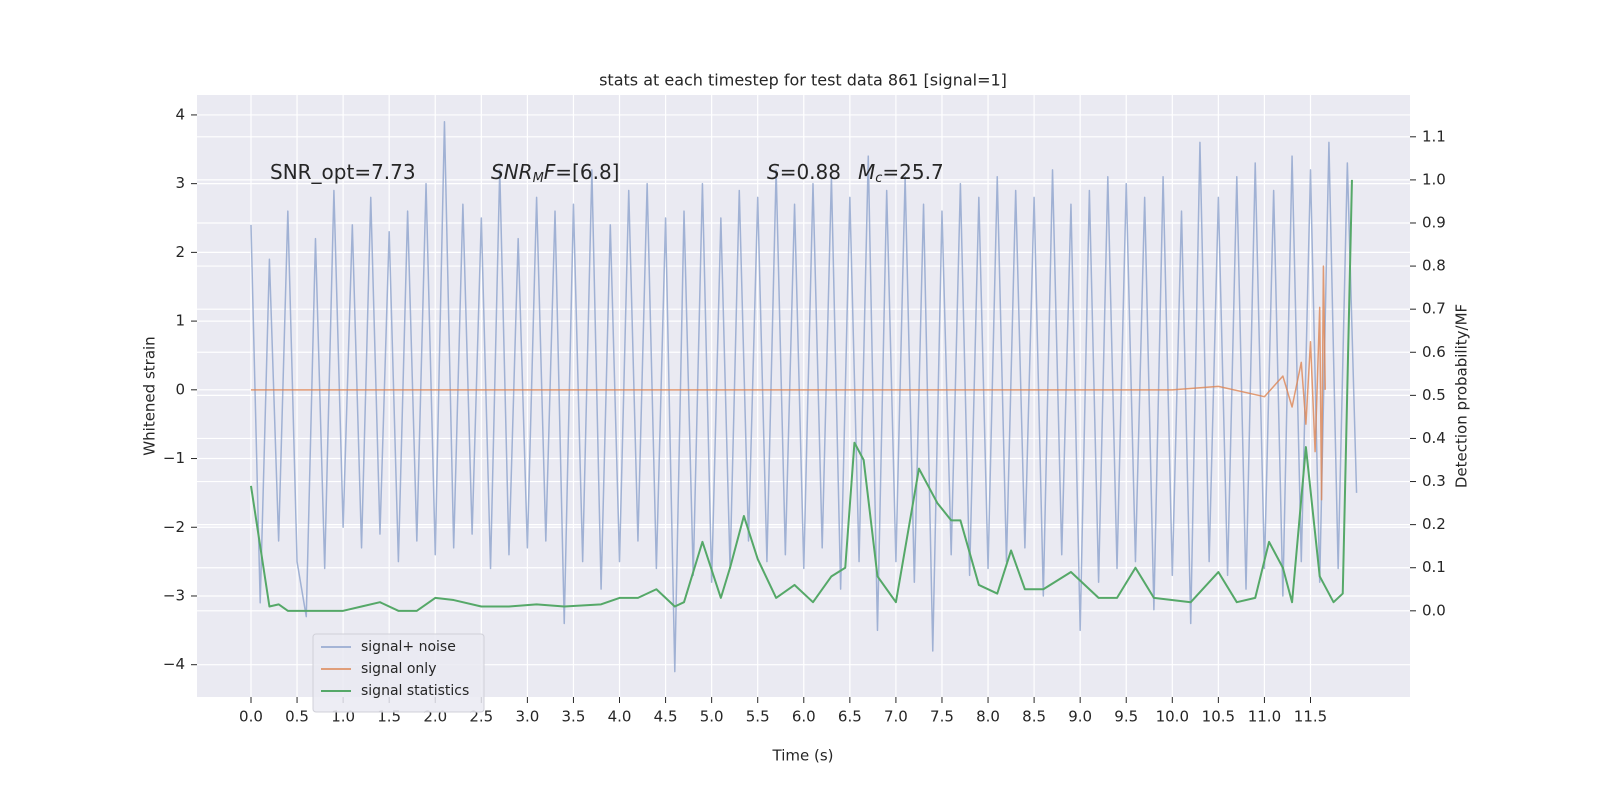  What do you see at coordinates (550, 172) in the screenshot?
I see `annotation-part: F` at bounding box center [550, 172].